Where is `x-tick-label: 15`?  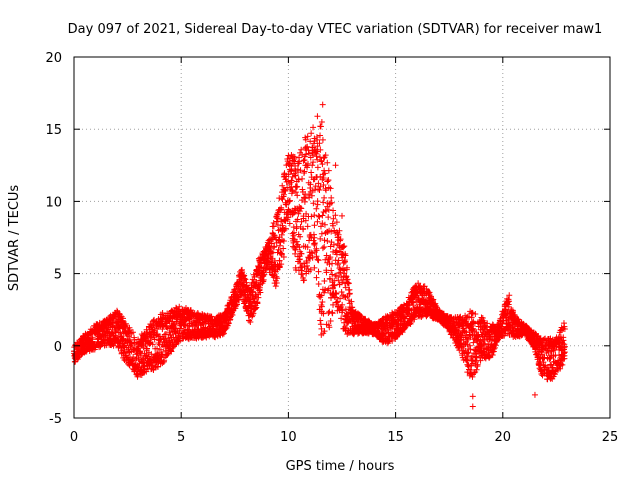 x-tick-label: 15 is located at coordinates (395, 437).